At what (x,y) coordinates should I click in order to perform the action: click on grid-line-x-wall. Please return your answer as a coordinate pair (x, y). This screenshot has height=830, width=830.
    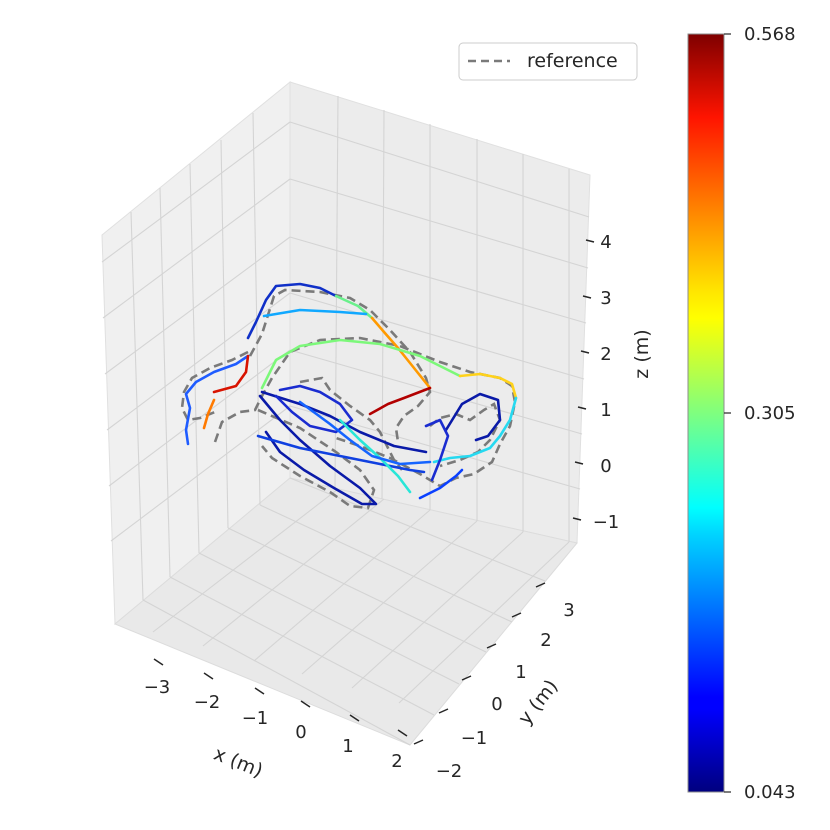
    Looking at the image, I should click on (336, 292).